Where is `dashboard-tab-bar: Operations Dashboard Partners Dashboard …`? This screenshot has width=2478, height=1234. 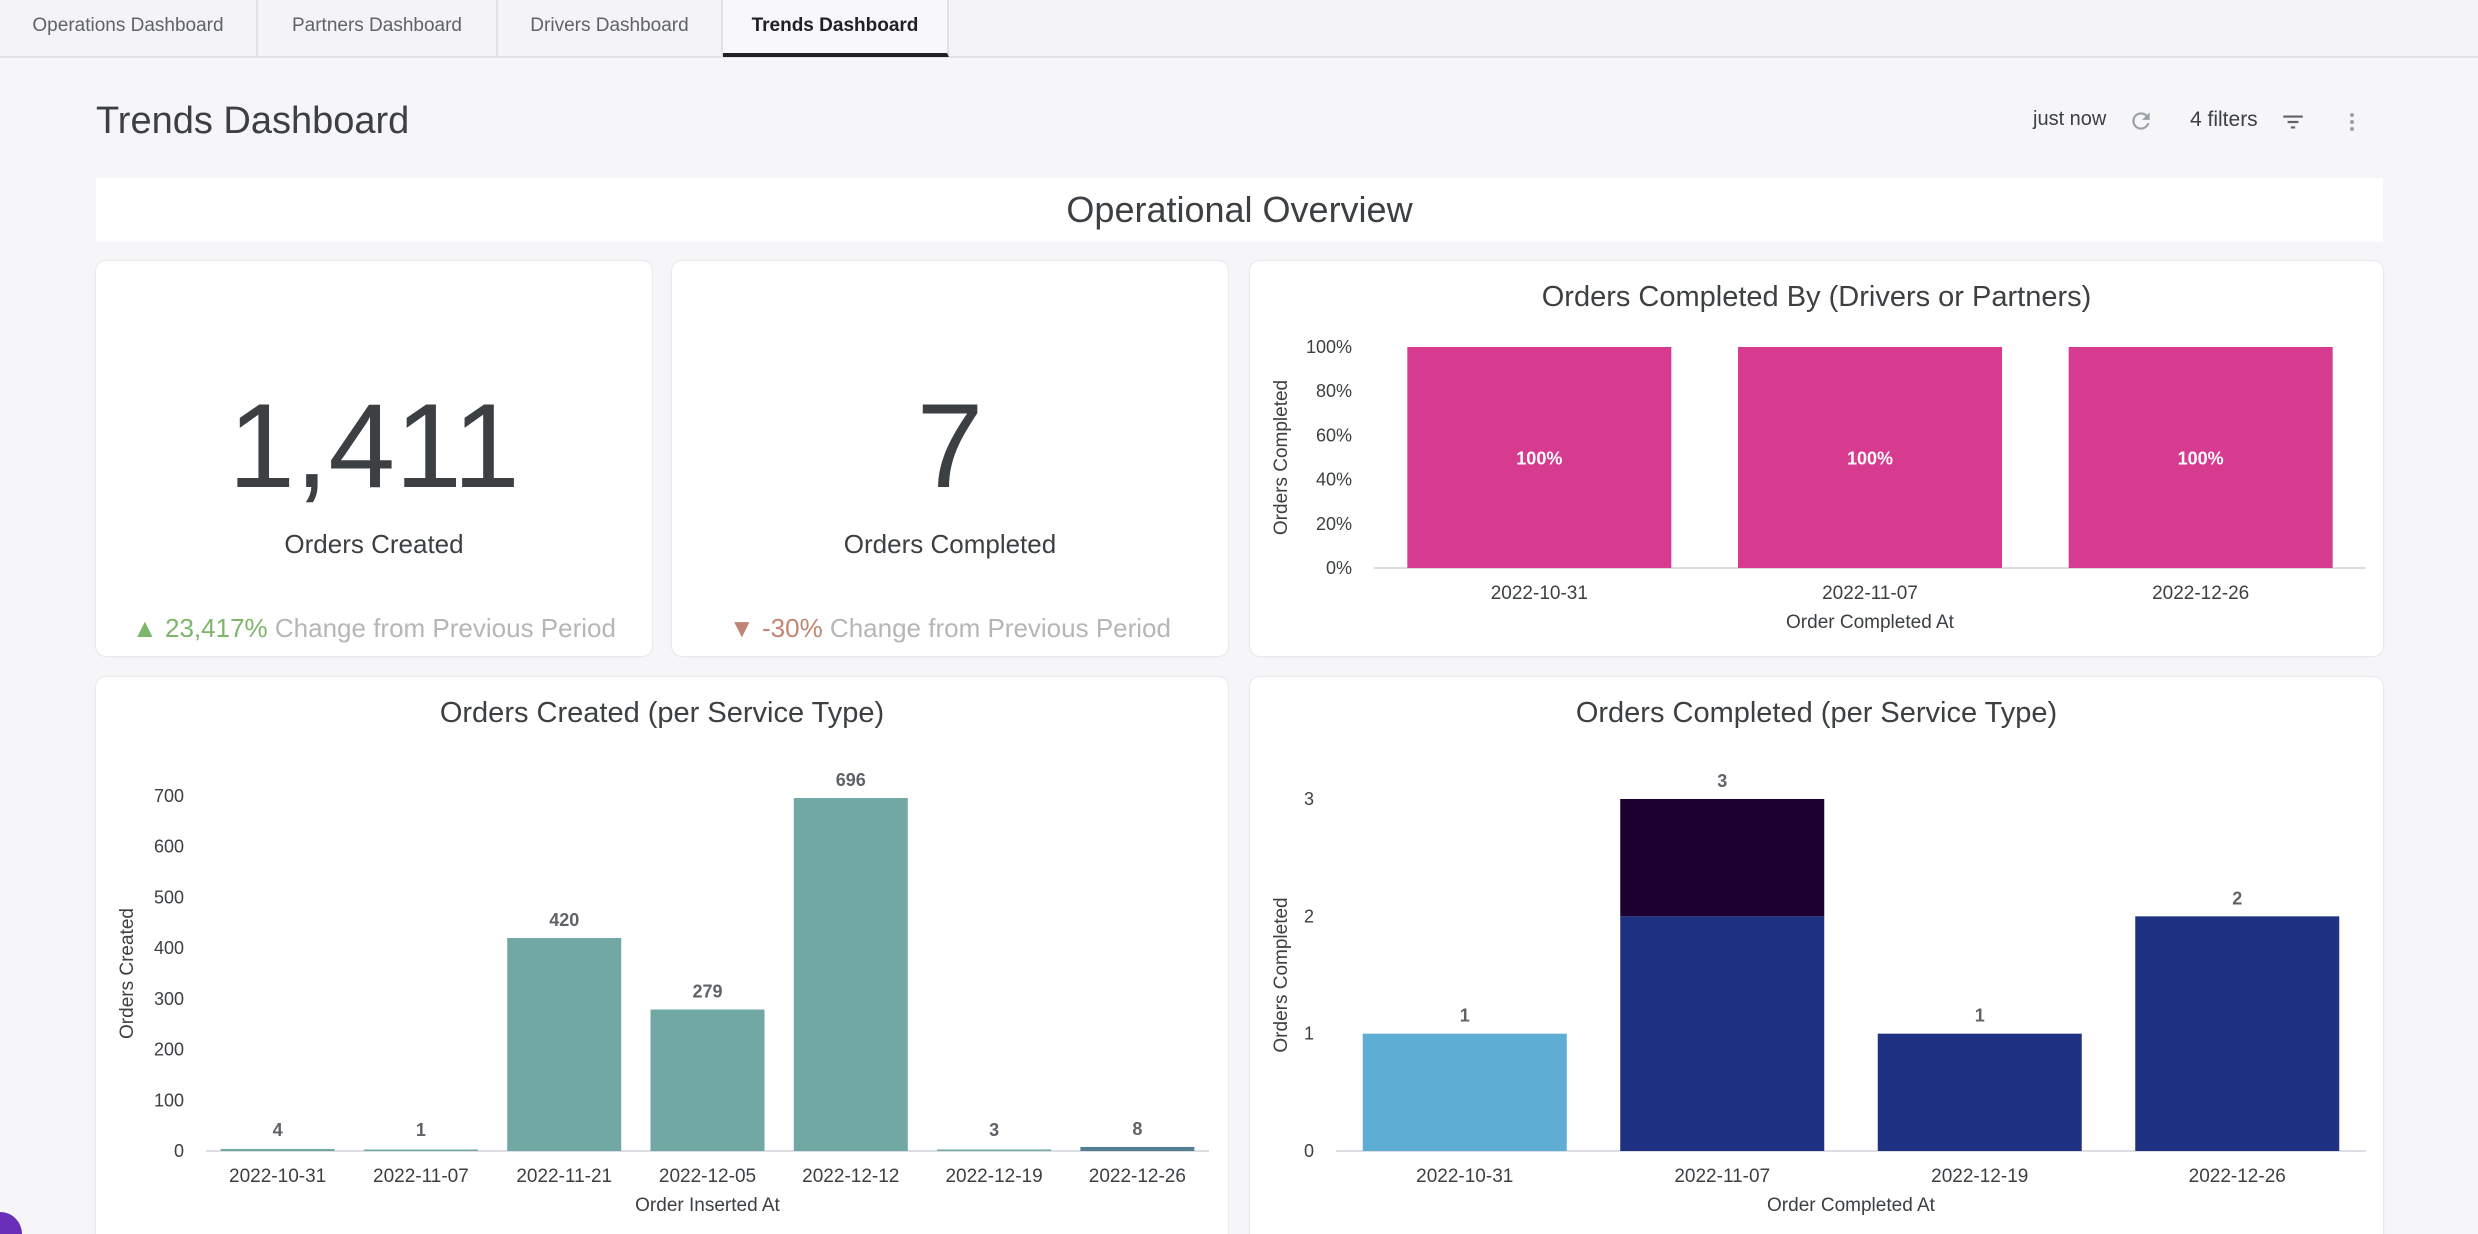 dashboard-tab-bar: Operations Dashboard Partners Dashboard … is located at coordinates (1239, 29).